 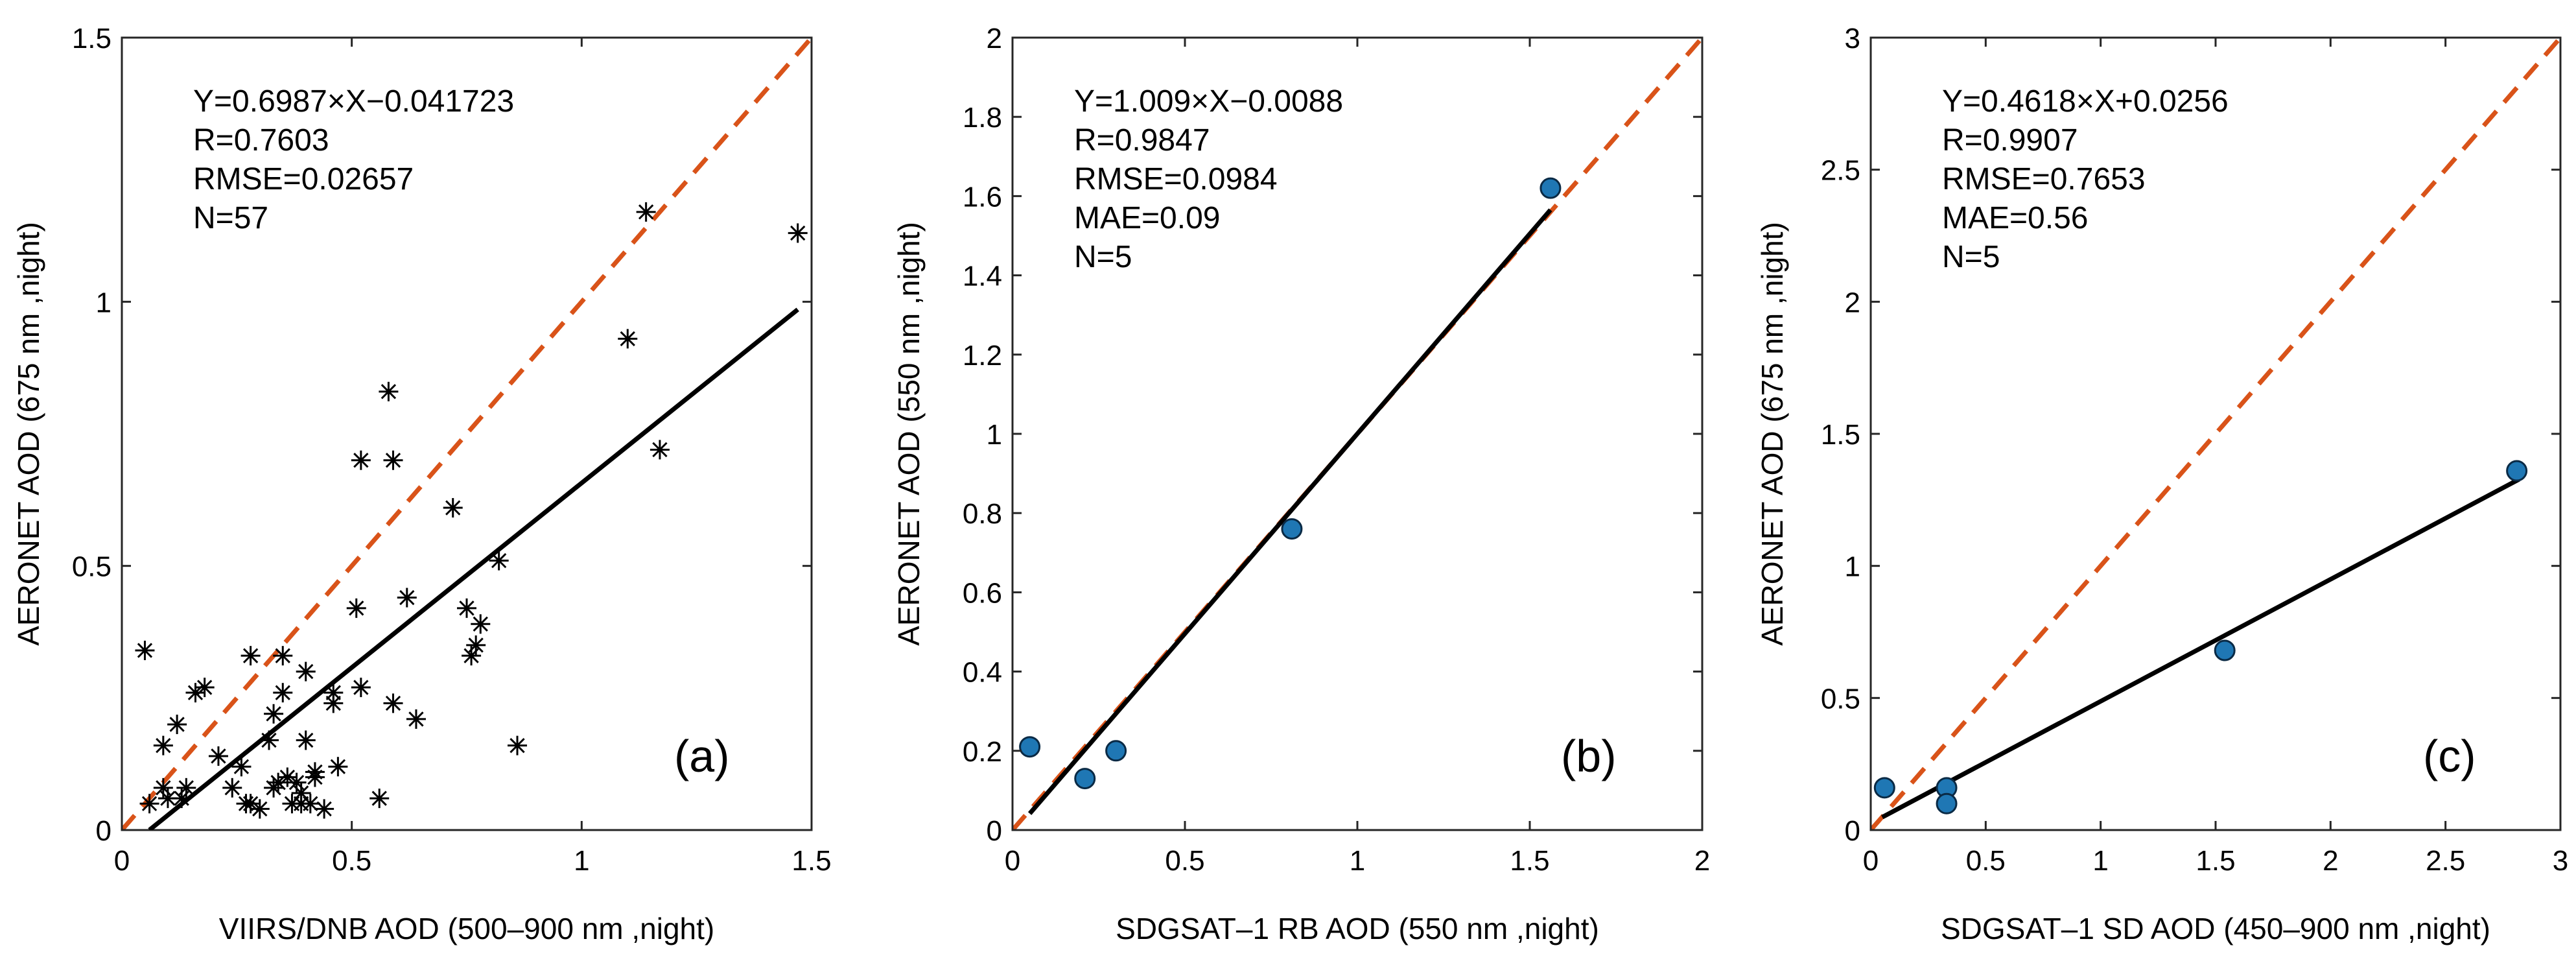 I want to click on y-axis-label: AERONET AOD (550 nm ,night), so click(x=909, y=434).